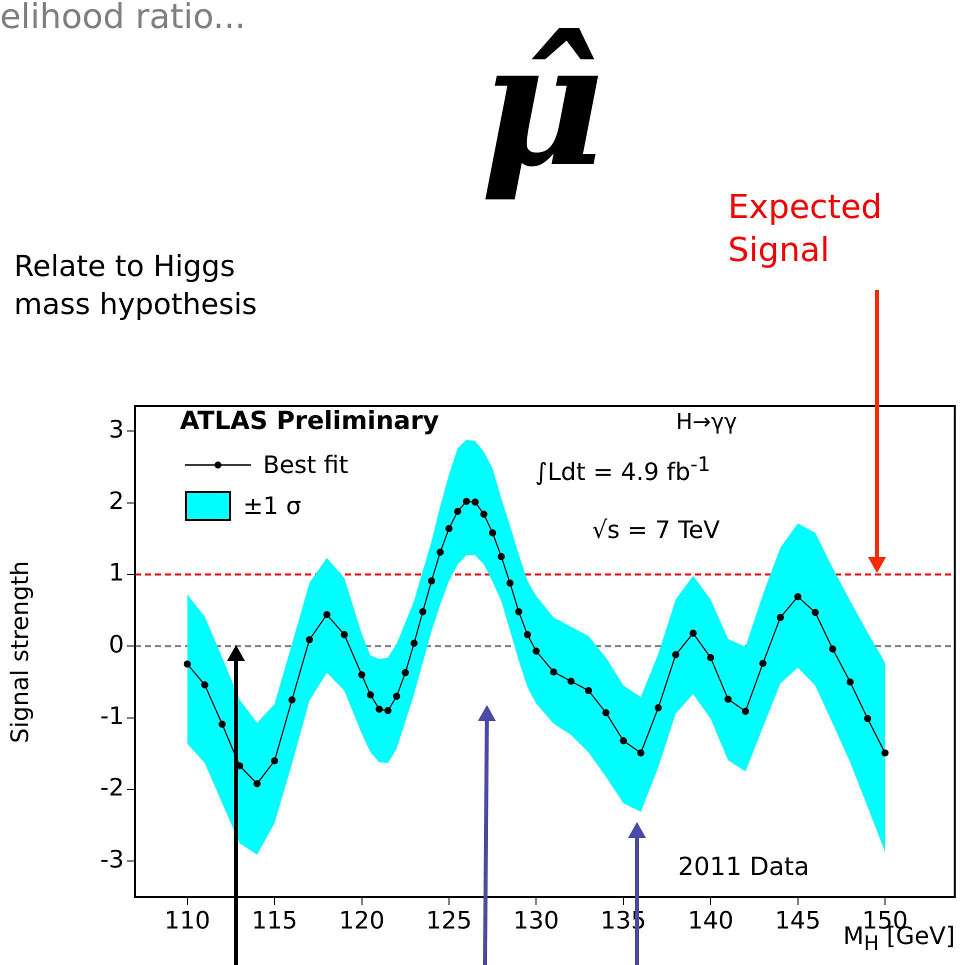 The image size is (960, 965). What do you see at coordinates (116, 644) in the screenshot?
I see `y-tick-label: 0` at bounding box center [116, 644].